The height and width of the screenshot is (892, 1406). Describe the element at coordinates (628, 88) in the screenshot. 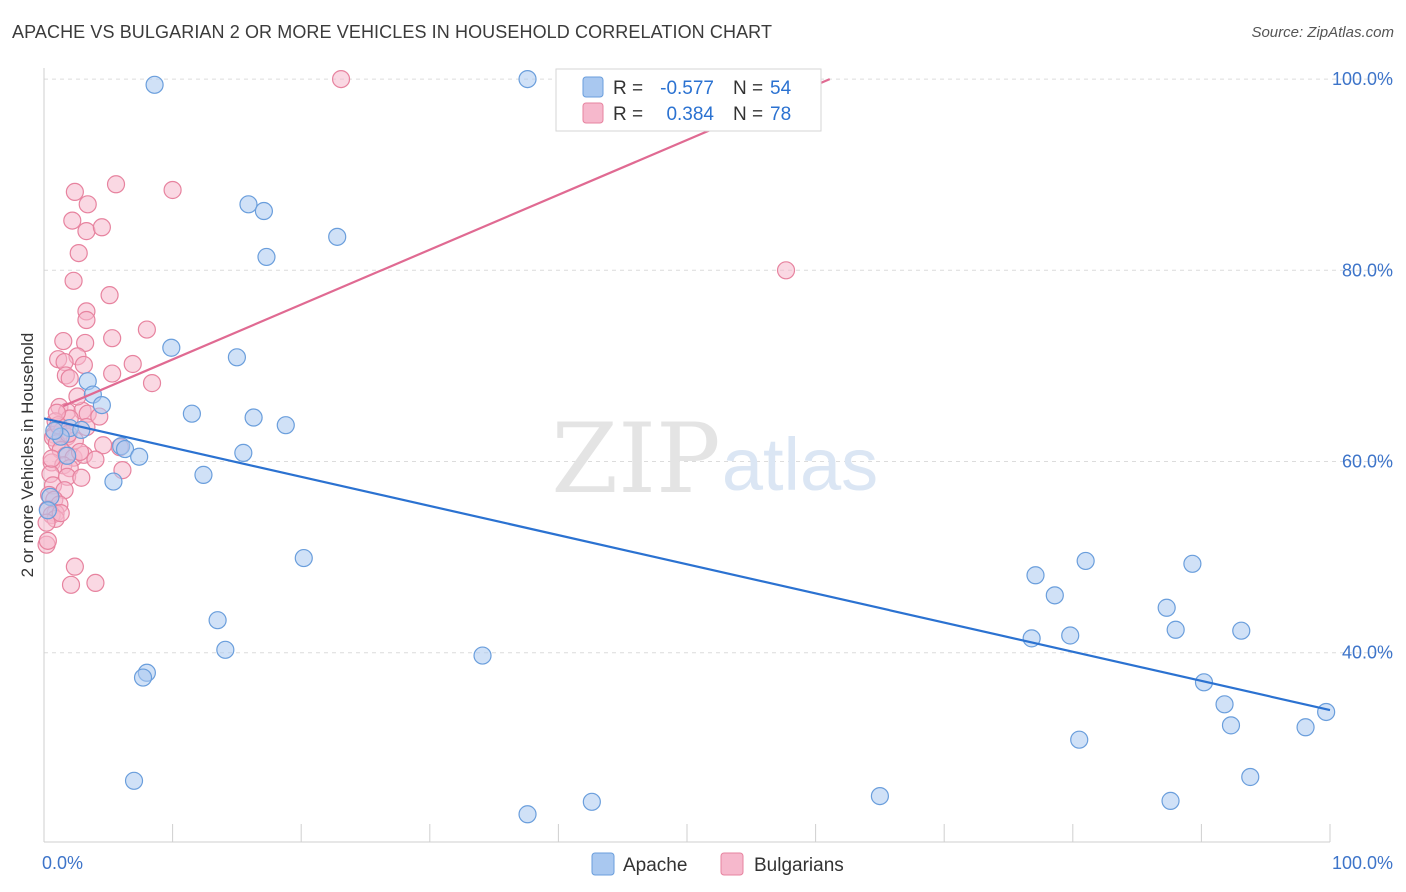

I see `stats-r-label-apache: R =` at that location.